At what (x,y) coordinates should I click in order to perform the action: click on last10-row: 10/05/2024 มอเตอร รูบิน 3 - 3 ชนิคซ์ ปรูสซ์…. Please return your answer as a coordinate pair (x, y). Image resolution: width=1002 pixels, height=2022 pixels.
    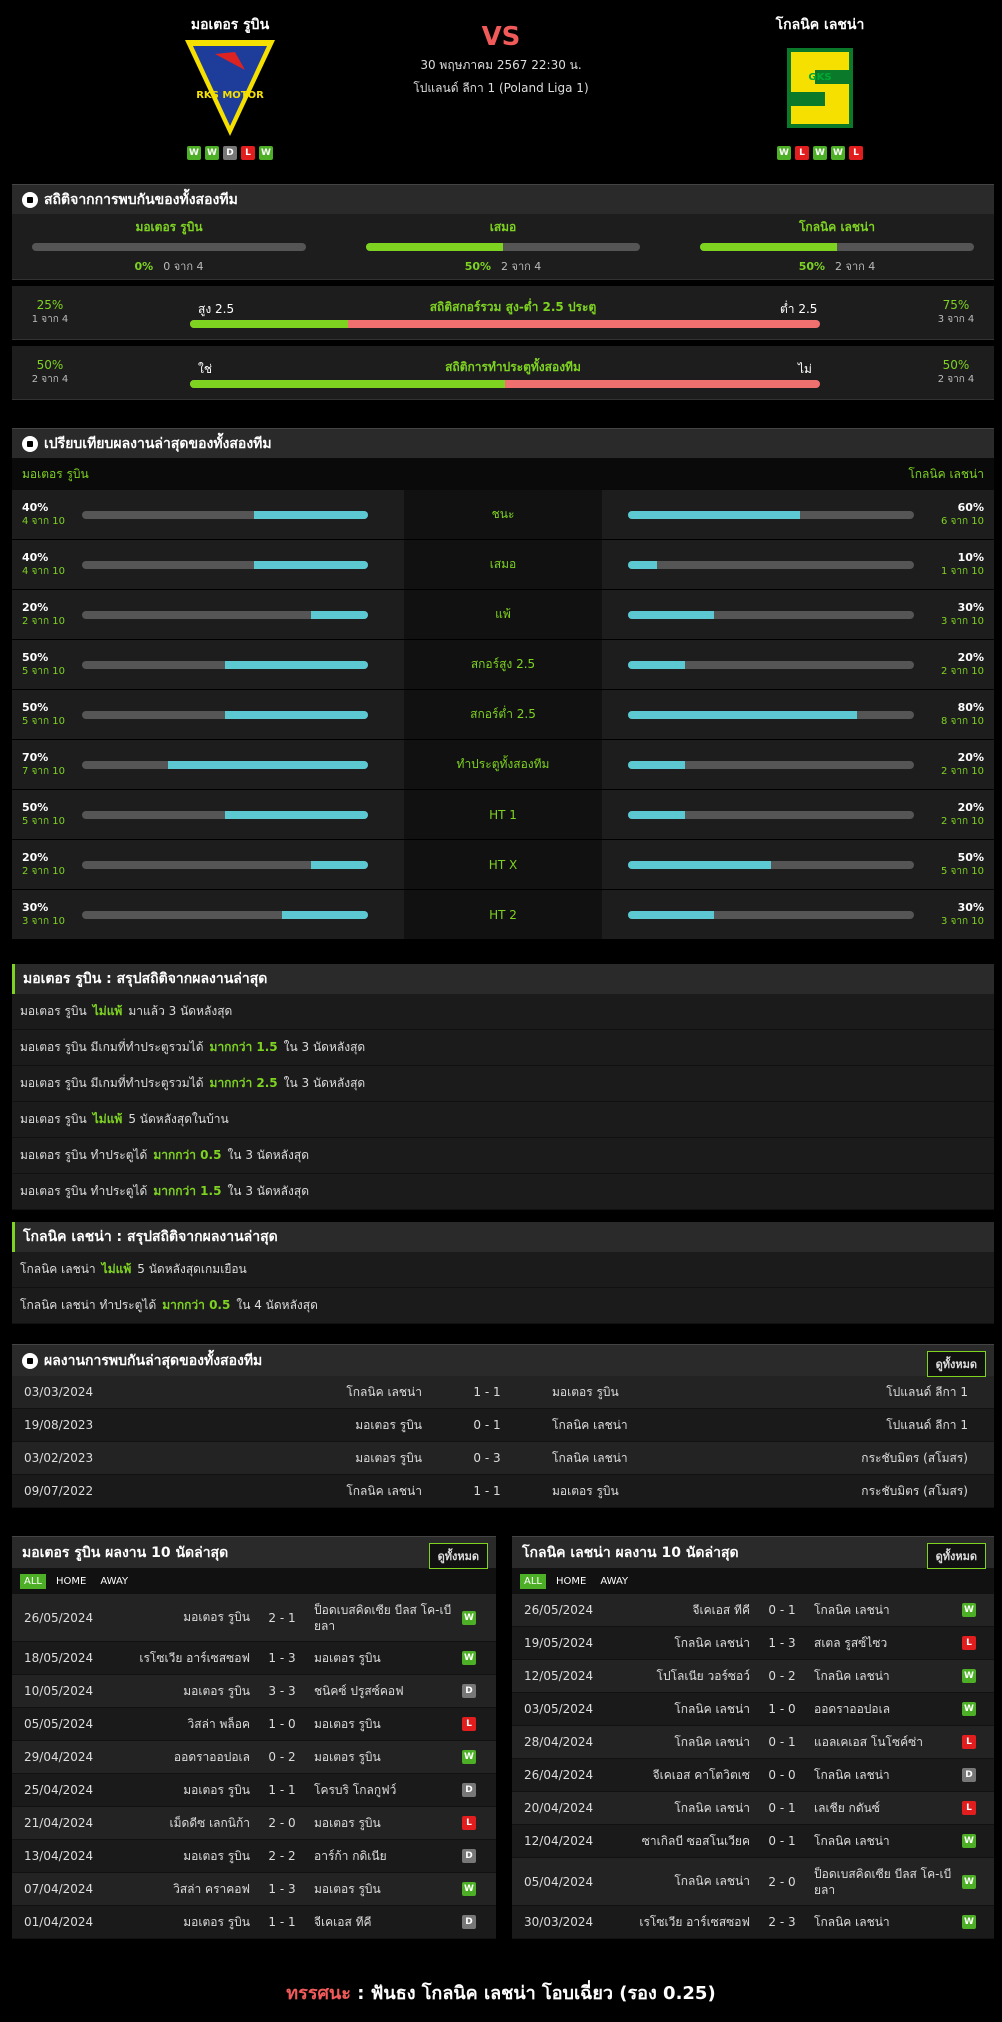
    Looking at the image, I should click on (254, 1691).